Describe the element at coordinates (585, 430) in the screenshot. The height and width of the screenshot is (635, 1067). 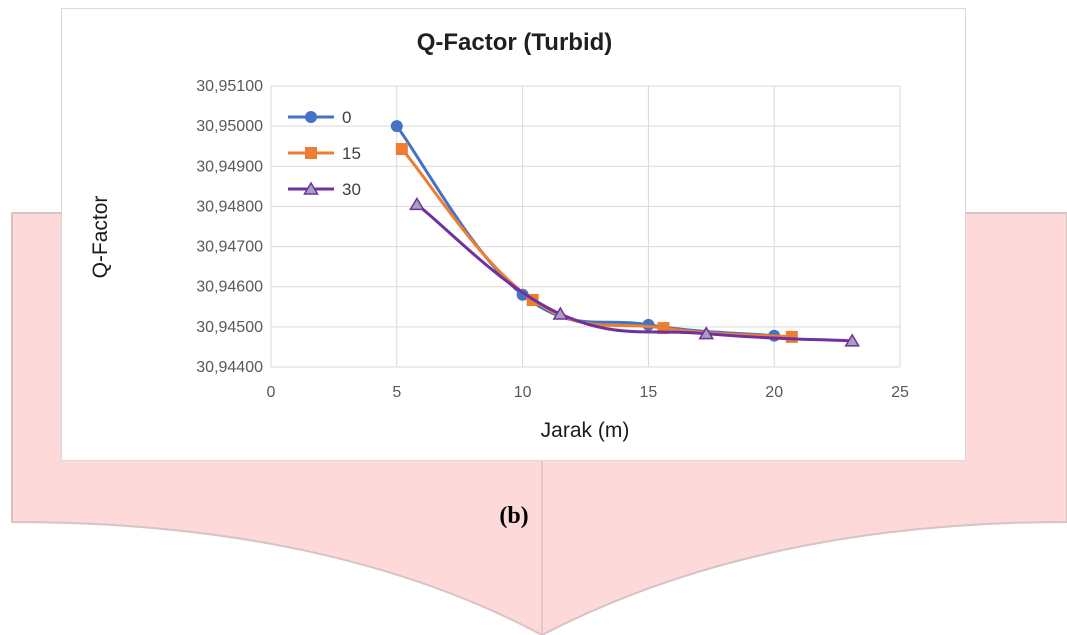
I see `x-axis-label: Jarak (m)` at that location.